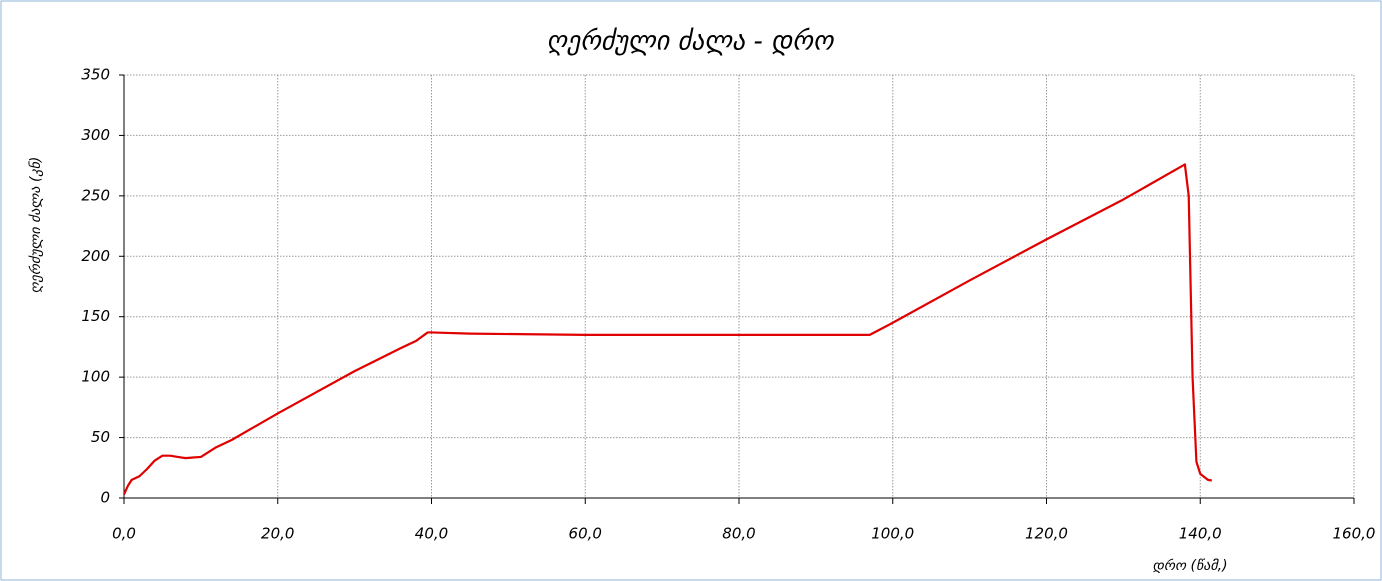  Describe the element at coordinates (1046, 534) in the screenshot. I see `x-tick-label: 120,0` at that location.